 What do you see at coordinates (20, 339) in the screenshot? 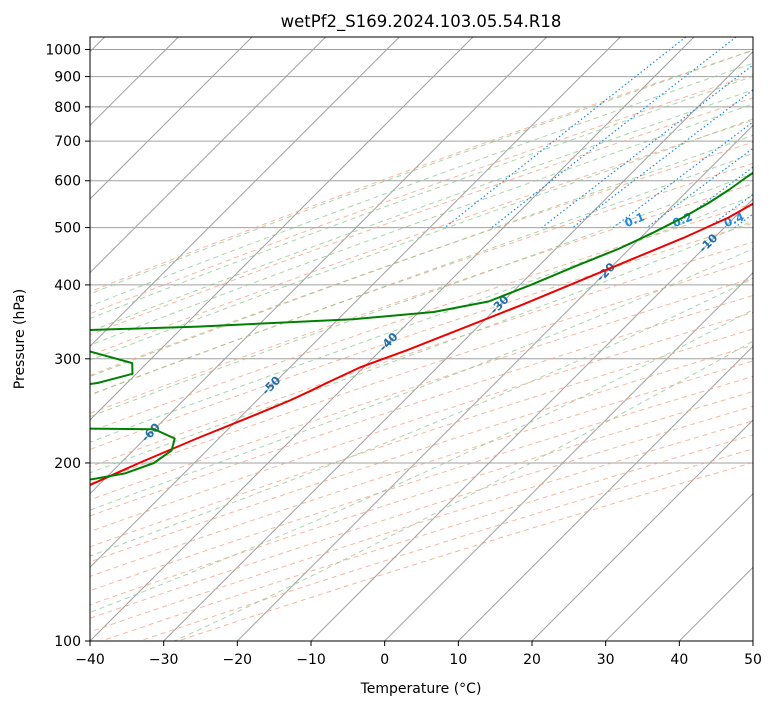
I see `y-axis-label: Pressure (hPa)` at bounding box center [20, 339].